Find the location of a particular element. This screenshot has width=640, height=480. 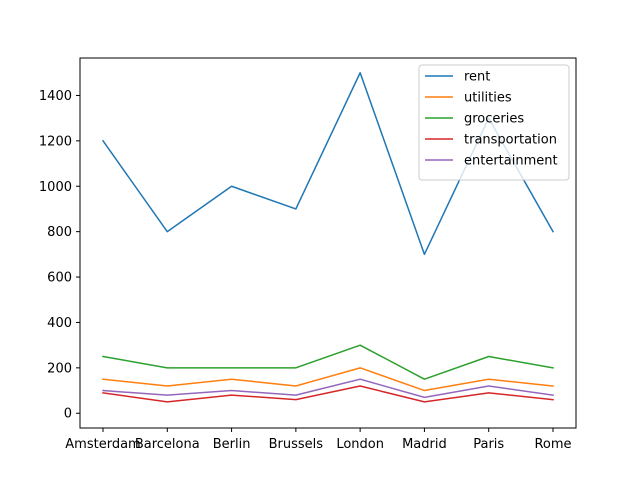

y-tick-label: 1200 is located at coordinates (55, 141).